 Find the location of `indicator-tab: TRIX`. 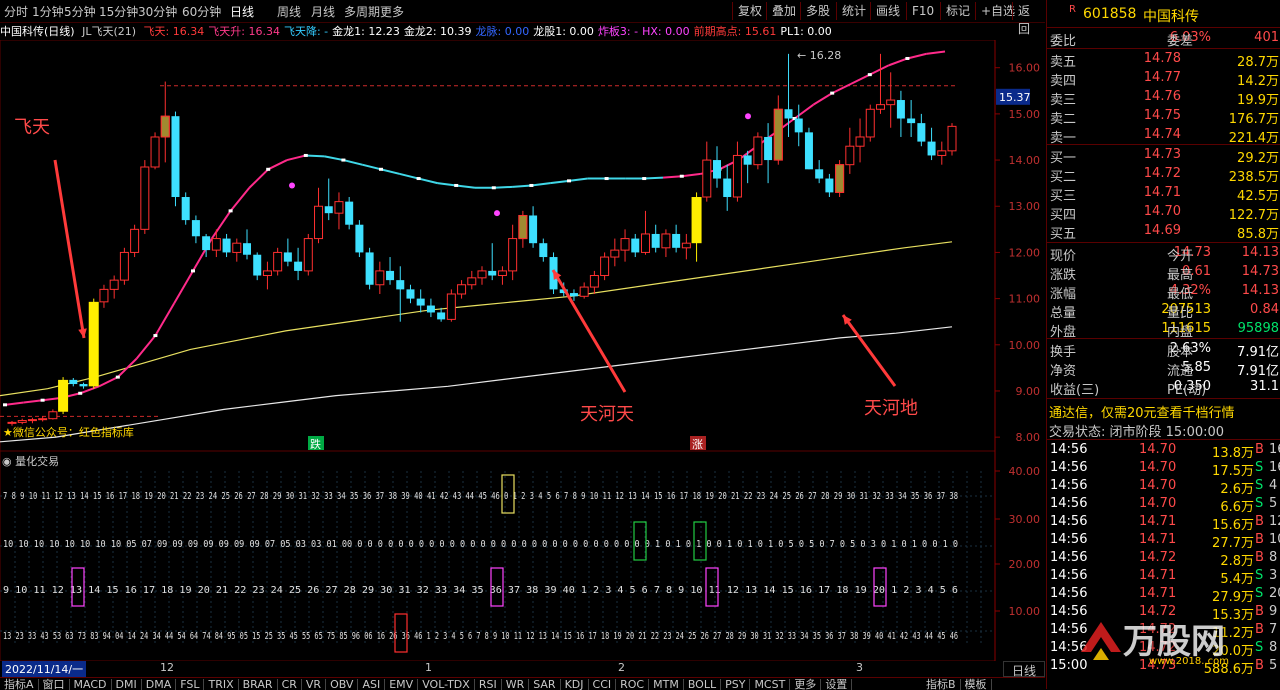

indicator-tab: TRIX is located at coordinates (221, 684).